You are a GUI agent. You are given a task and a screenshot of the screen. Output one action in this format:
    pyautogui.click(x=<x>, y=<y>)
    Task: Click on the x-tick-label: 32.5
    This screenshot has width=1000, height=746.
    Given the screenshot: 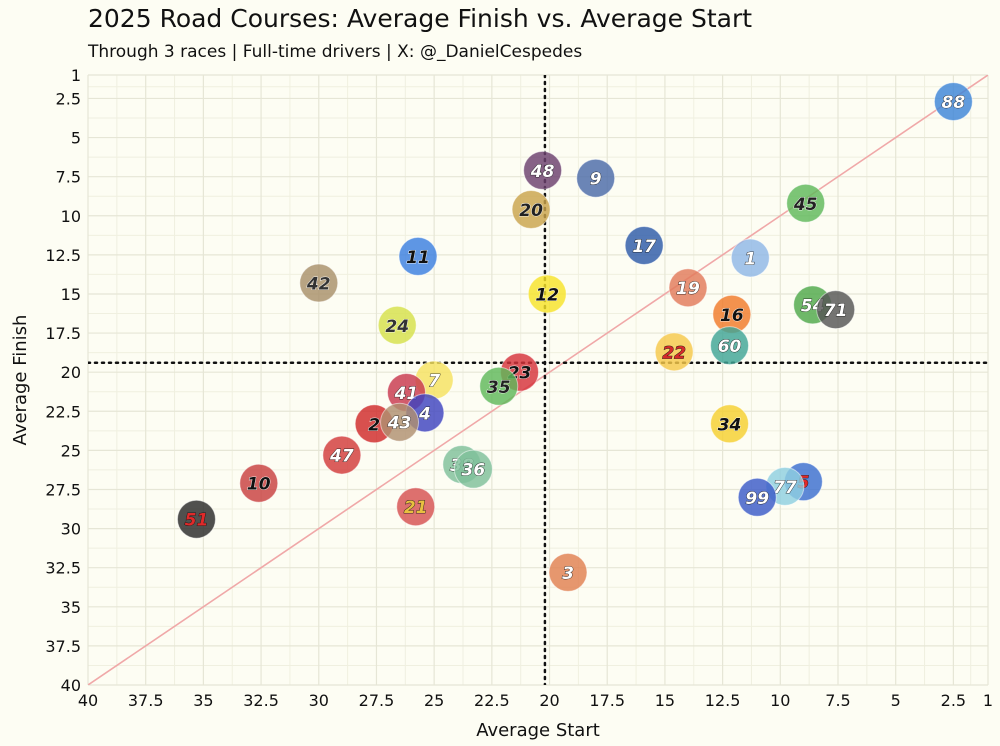 What is the action you would take?
    pyautogui.click(x=261, y=700)
    